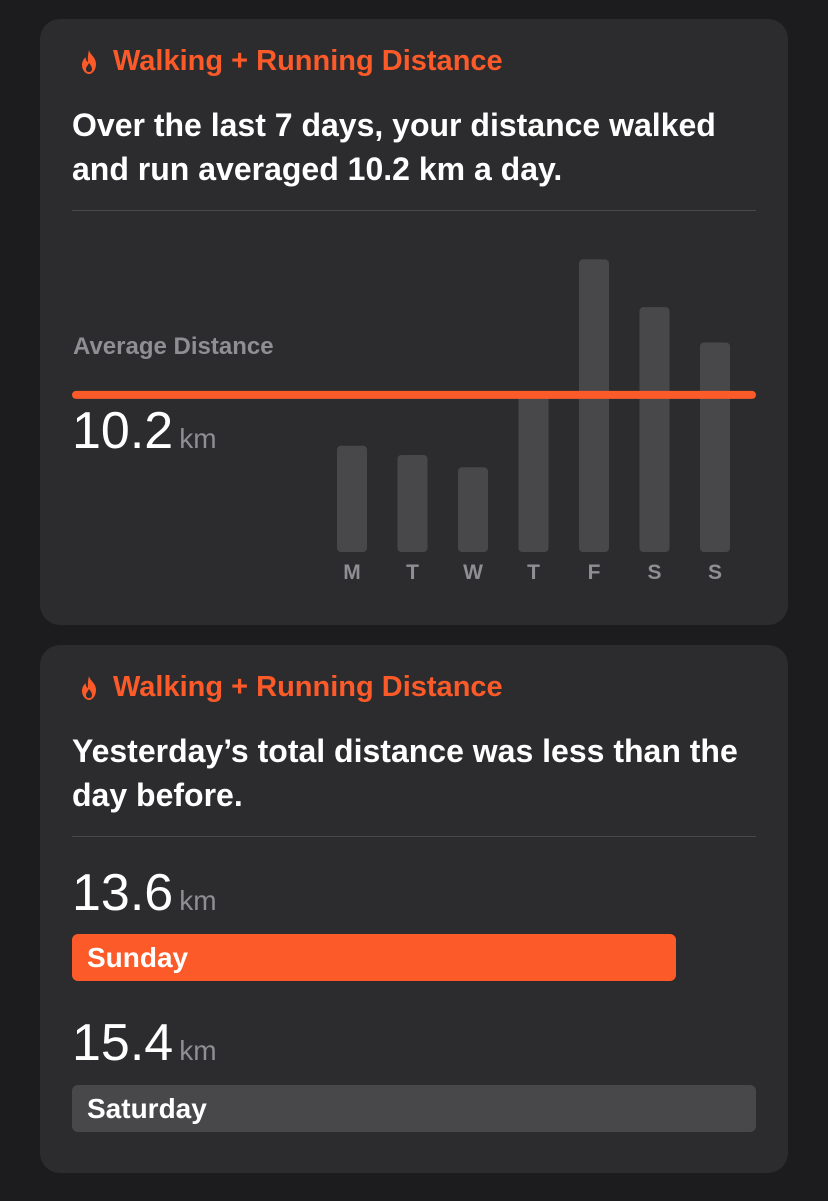 Image resolution: width=828 pixels, height=1201 pixels. I want to click on yesterday-unit: km, so click(198, 900).